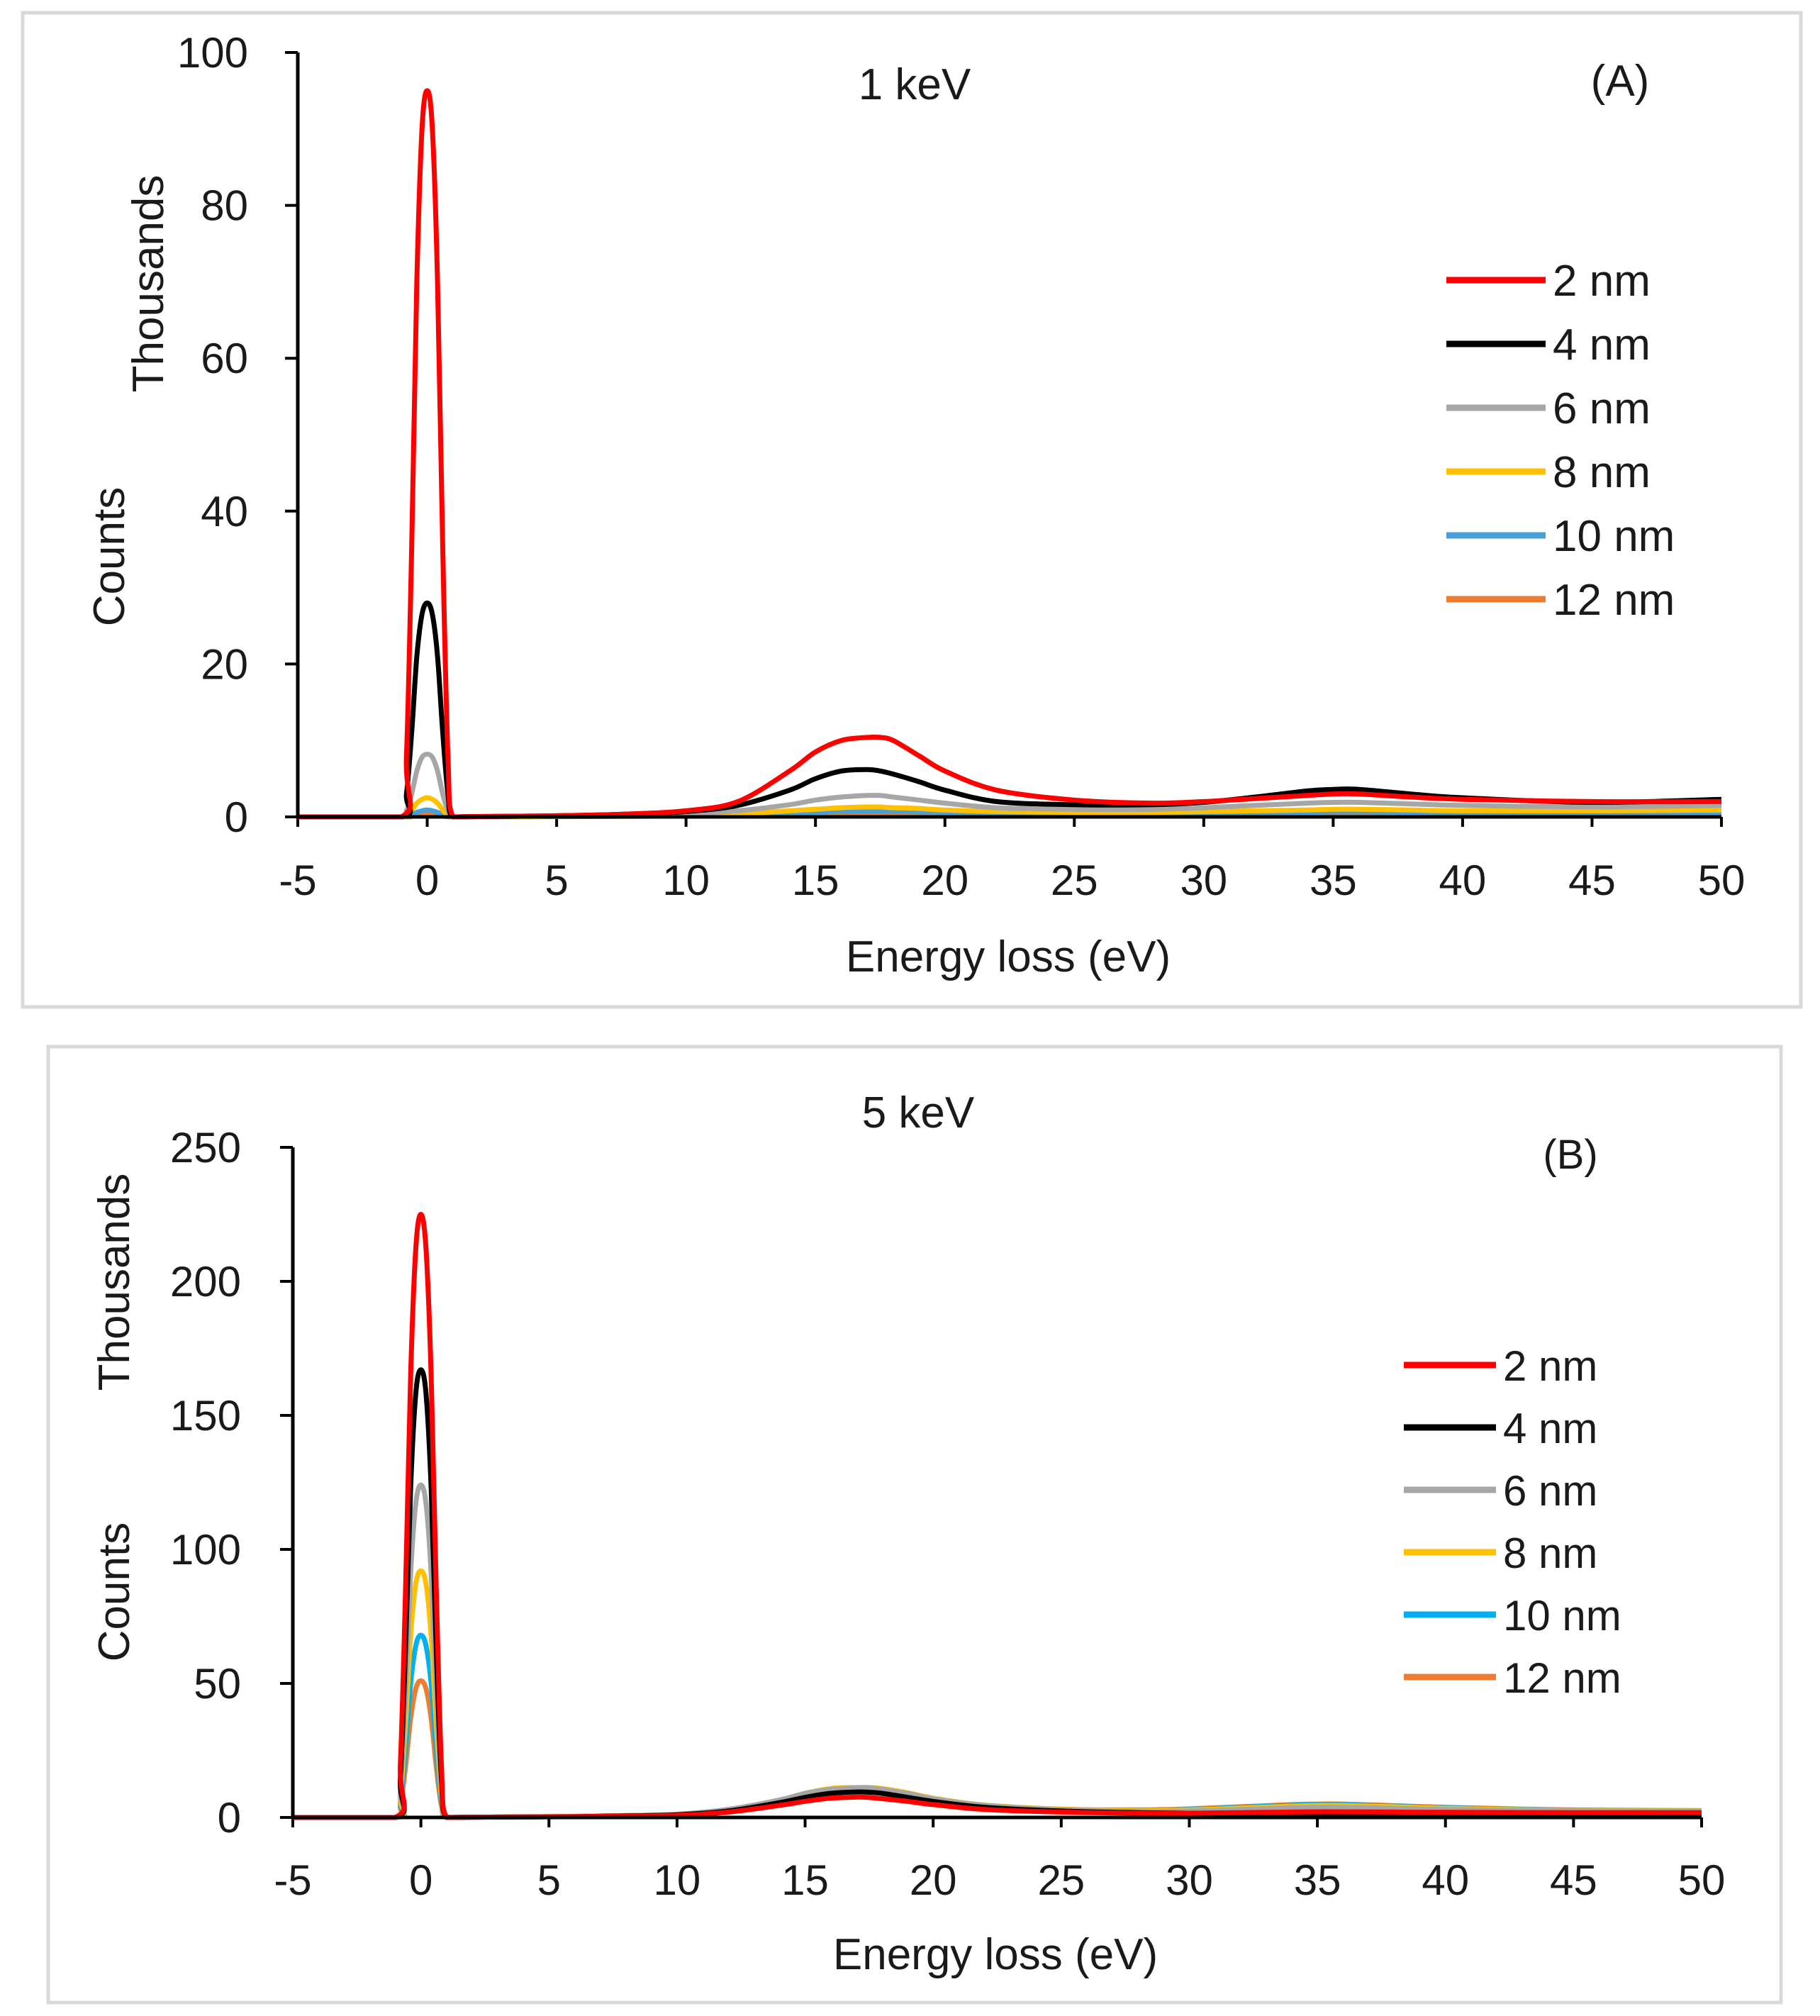  I want to click on y-tick-label: 80, so click(224, 206).